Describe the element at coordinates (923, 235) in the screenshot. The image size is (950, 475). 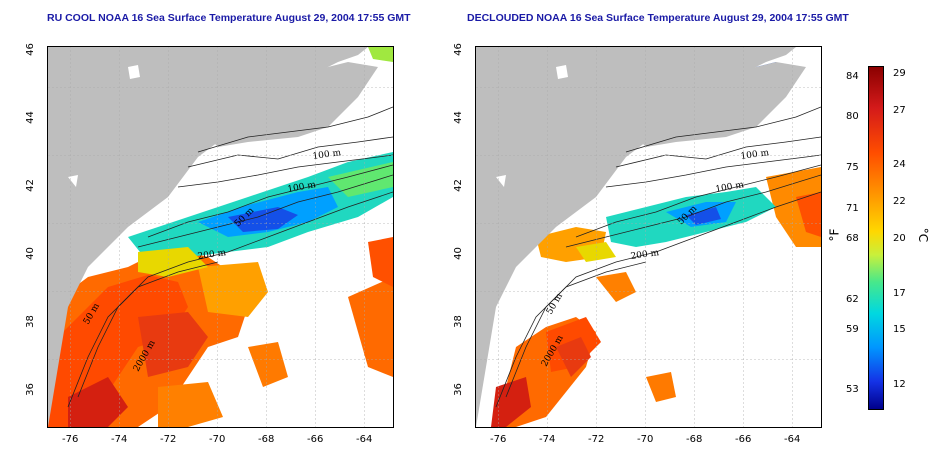
I see `celsius-unit: °C` at that location.